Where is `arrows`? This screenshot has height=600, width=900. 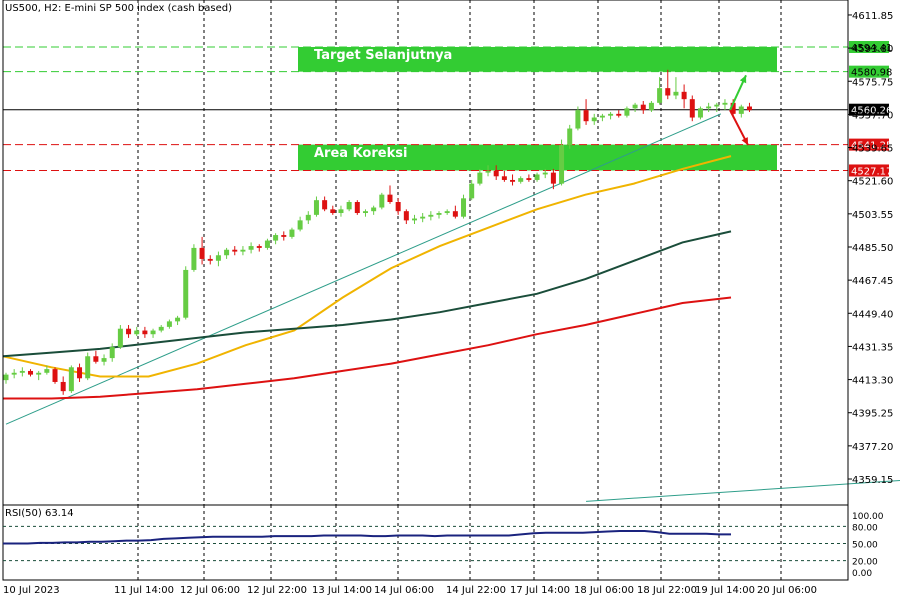
arrows is located at coordinates (739, 110).